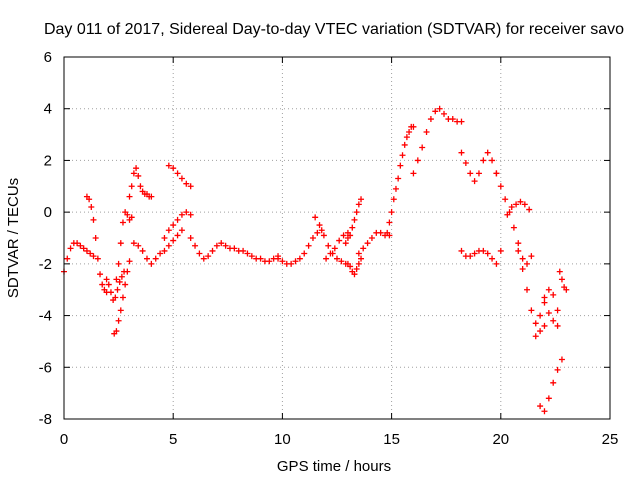  Describe the element at coordinates (45, 264) in the screenshot. I see `y-tick-label: -2` at that location.